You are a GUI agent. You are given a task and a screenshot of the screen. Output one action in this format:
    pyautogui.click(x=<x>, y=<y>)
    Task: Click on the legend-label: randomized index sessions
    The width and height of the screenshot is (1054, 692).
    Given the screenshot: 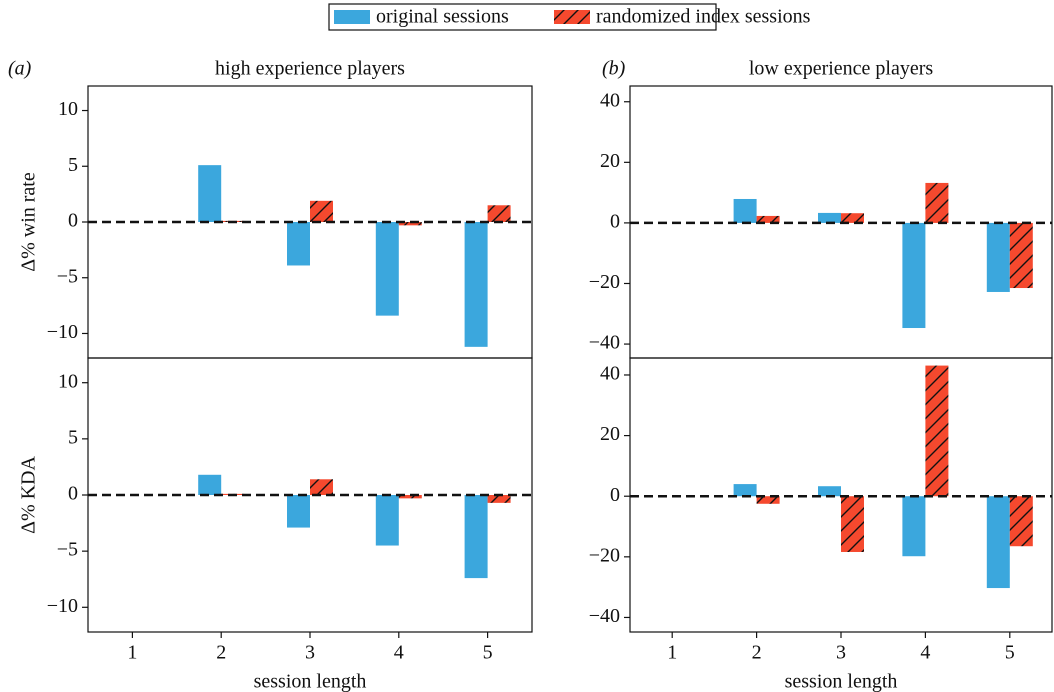 What is the action you would take?
    pyautogui.click(x=703, y=17)
    